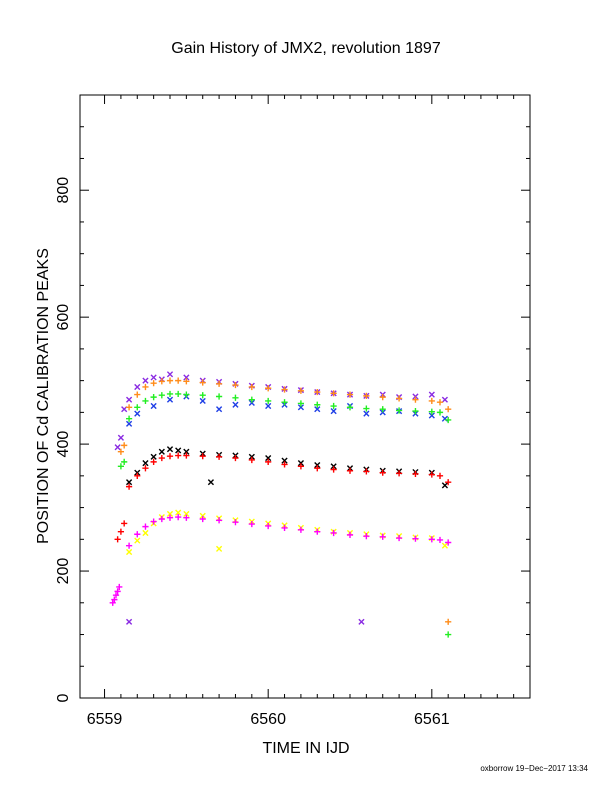  I want to click on y-tick-label: 800, so click(63, 190).